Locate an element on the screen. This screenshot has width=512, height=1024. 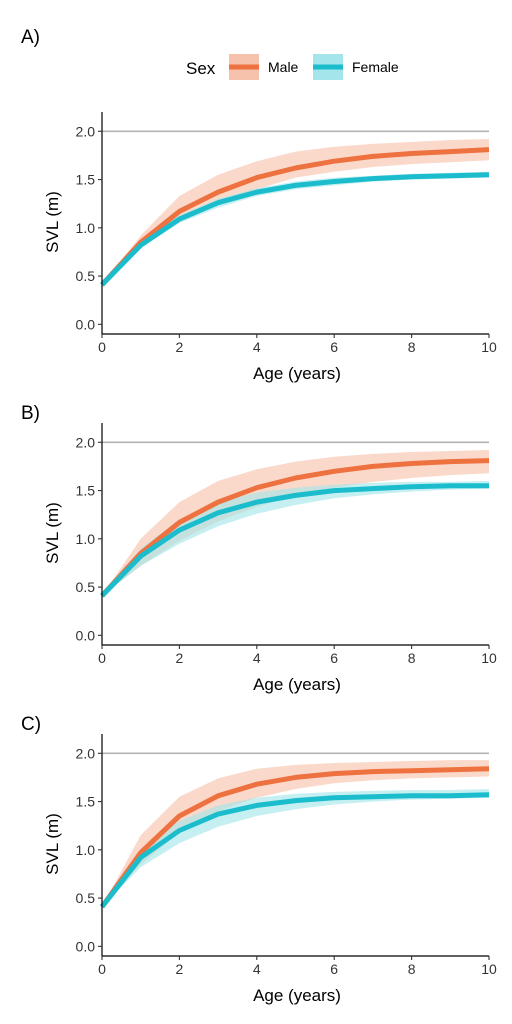
y-tick-label-a: 2.0 is located at coordinates (86, 131).